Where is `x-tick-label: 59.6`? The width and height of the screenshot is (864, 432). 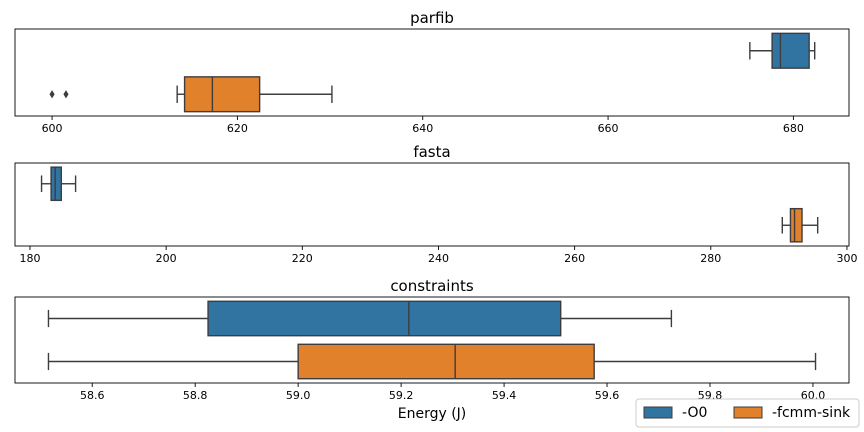
x-tick-label: 59.6 is located at coordinates (607, 395).